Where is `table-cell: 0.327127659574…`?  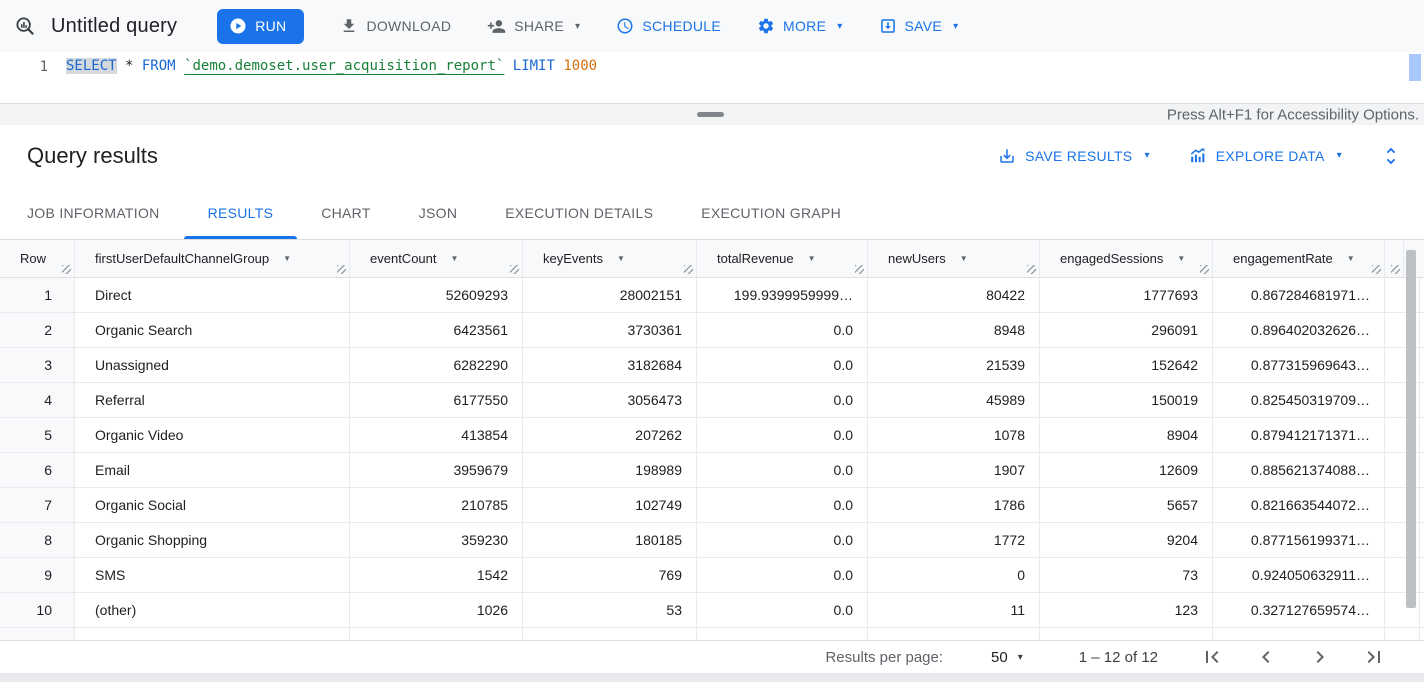
table-cell: 0.327127659574… is located at coordinates (1299, 610).